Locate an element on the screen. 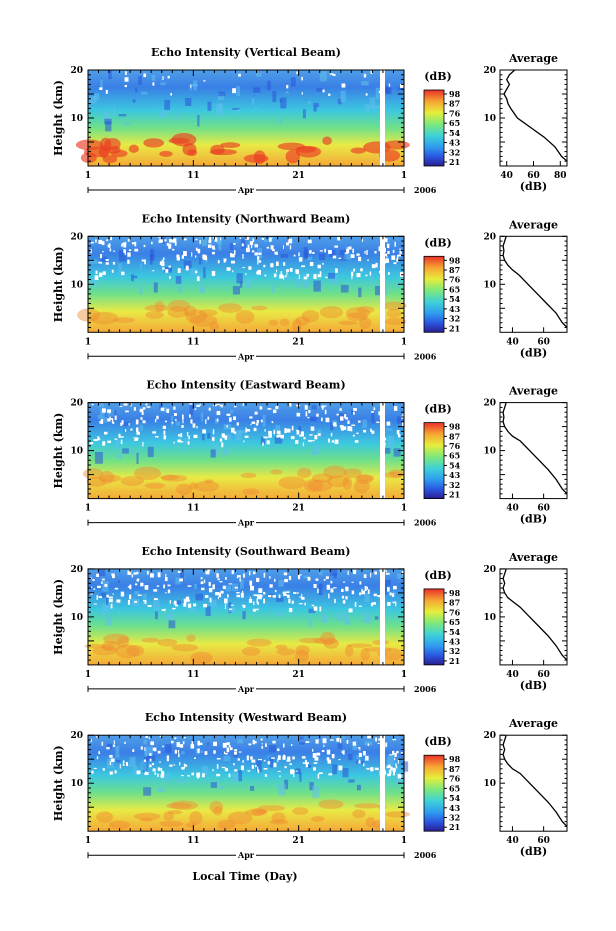 The height and width of the screenshot is (931, 616). profile-y-tick-label: 20 is located at coordinates (489, 237).